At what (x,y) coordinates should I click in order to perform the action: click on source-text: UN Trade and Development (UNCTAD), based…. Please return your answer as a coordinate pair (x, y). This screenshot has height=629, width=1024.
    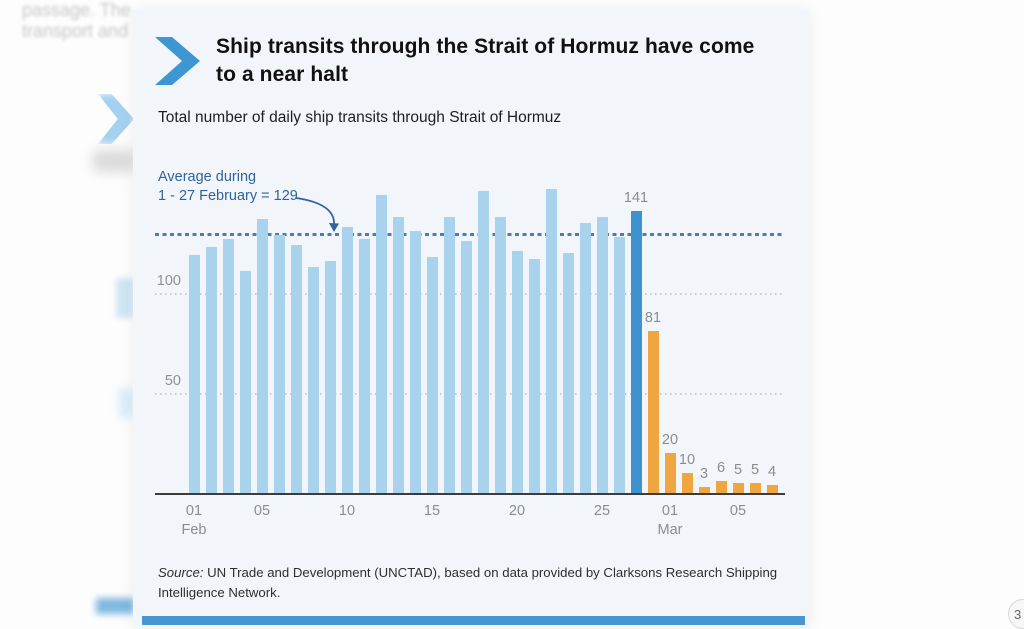
    Looking at the image, I should click on (468, 582).